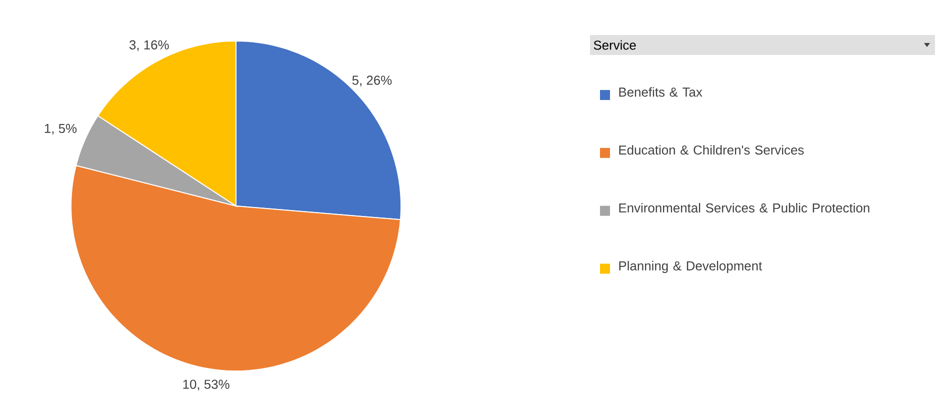 The image size is (938, 404). Describe the element at coordinates (690, 266) in the screenshot. I see `legend-label: Planning & Development` at that location.